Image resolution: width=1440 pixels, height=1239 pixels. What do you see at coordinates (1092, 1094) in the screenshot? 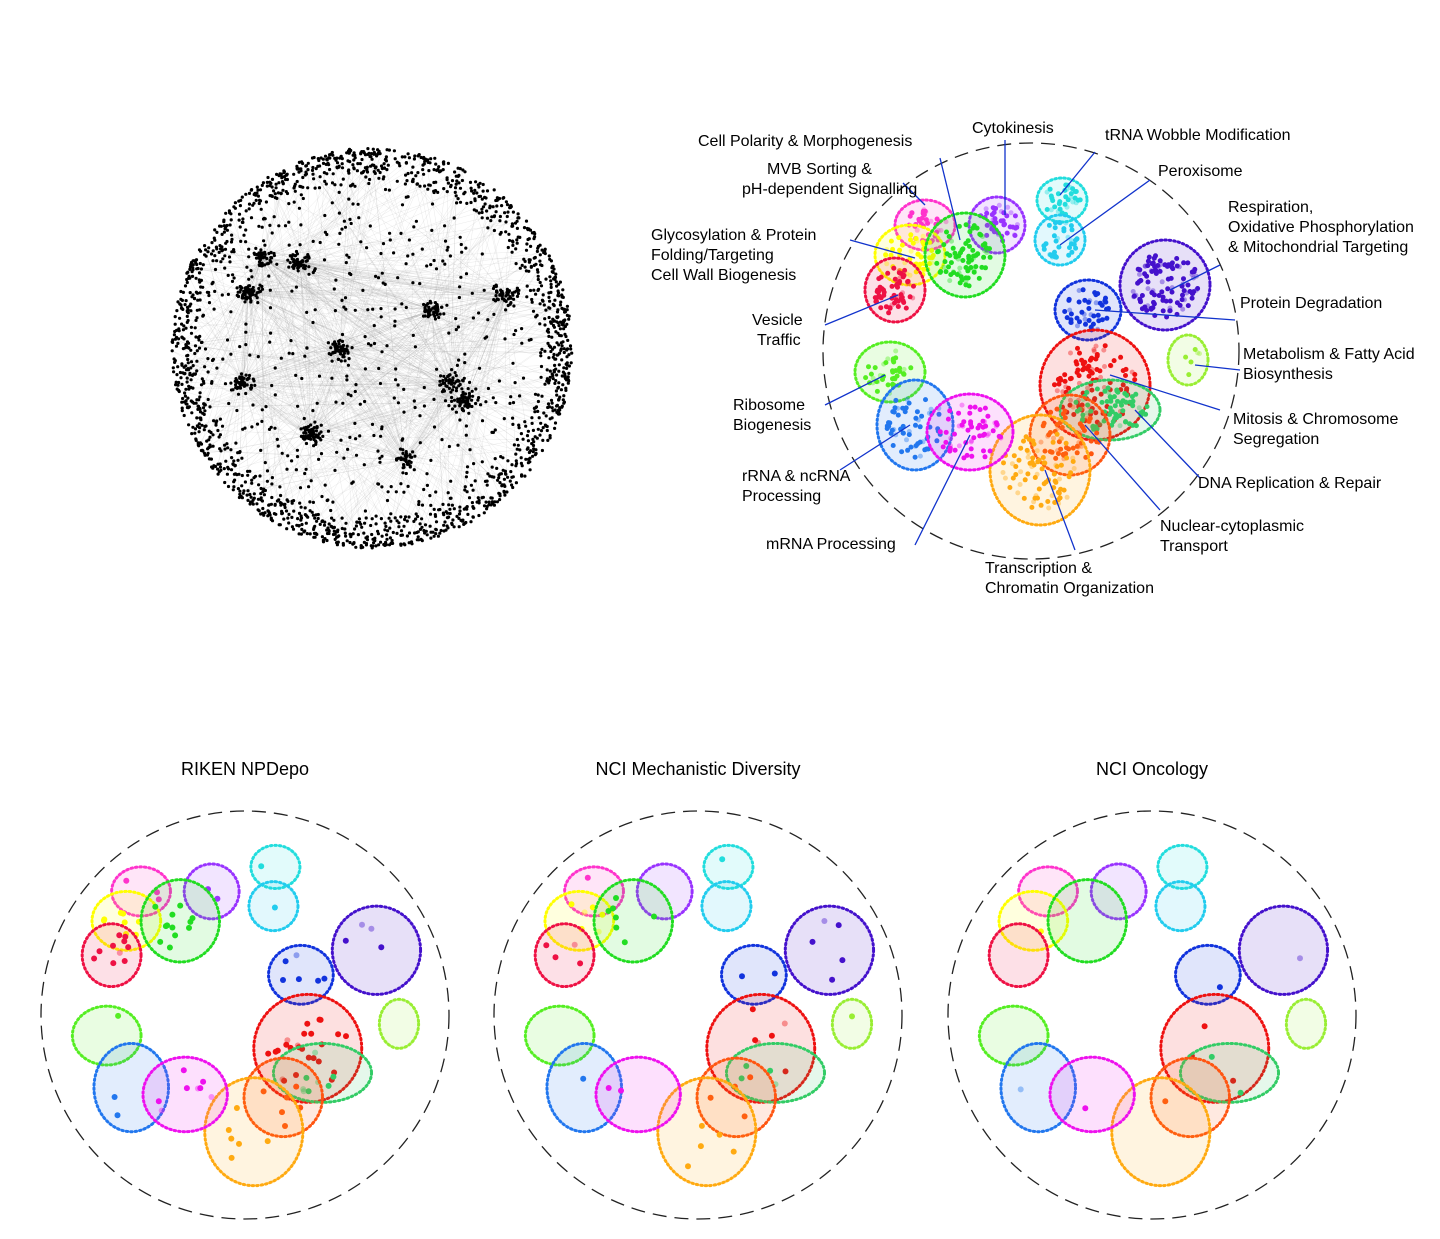
I see `cluster-mrna` at bounding box center [1092, 1094].